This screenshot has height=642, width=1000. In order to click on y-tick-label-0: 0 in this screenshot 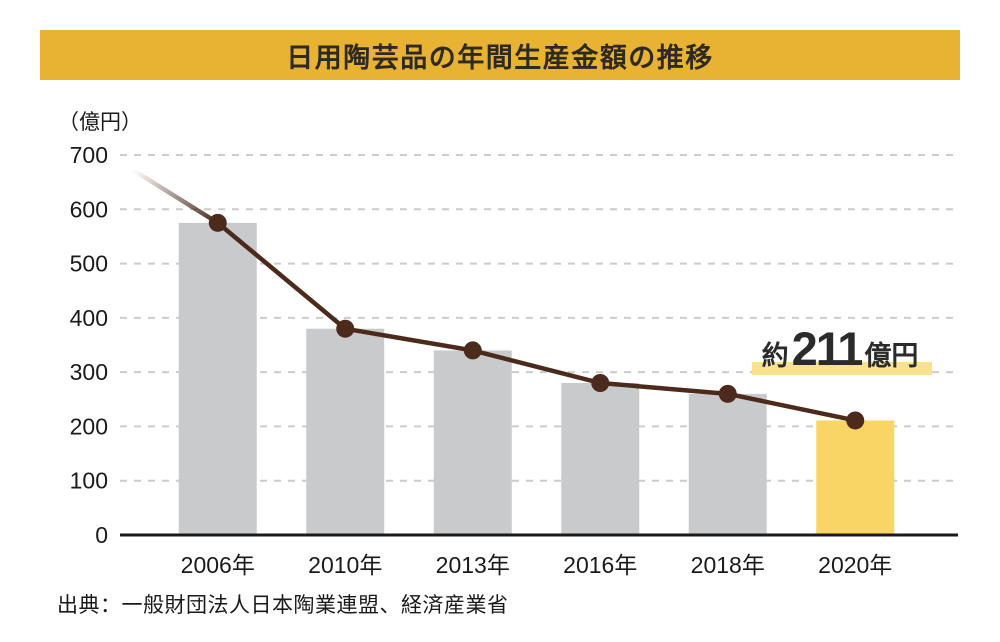, I will do `click(101, 535)`.